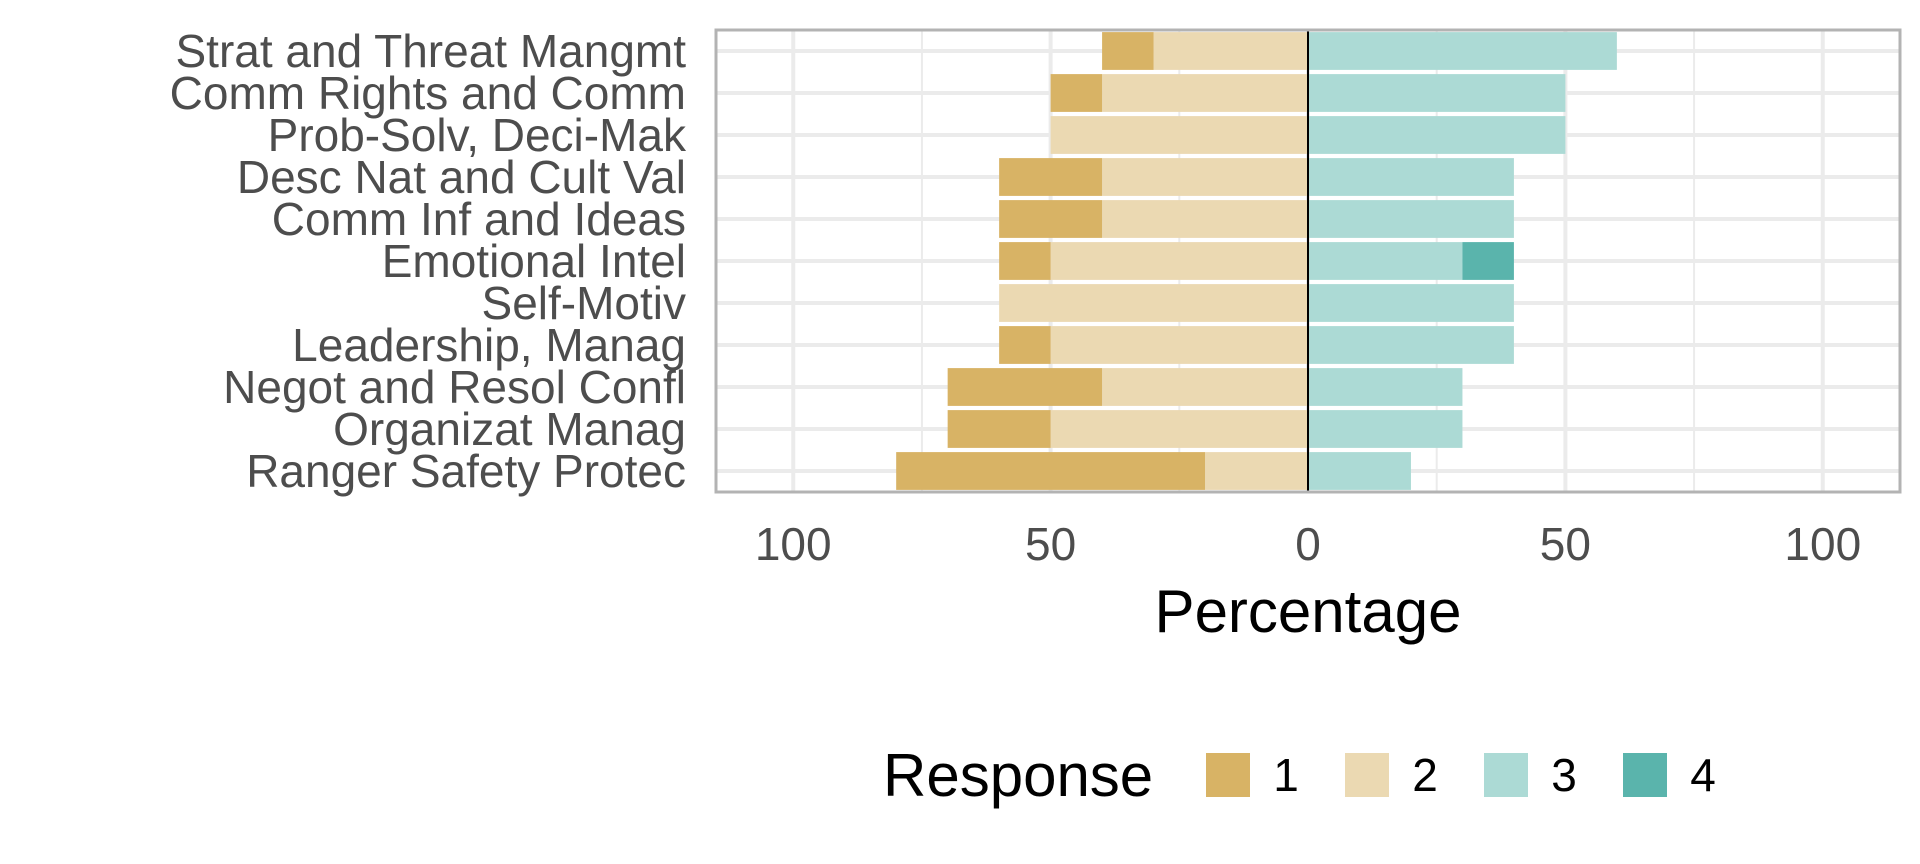  I want to click on legend-label-2: 2, so click(1425, 775).